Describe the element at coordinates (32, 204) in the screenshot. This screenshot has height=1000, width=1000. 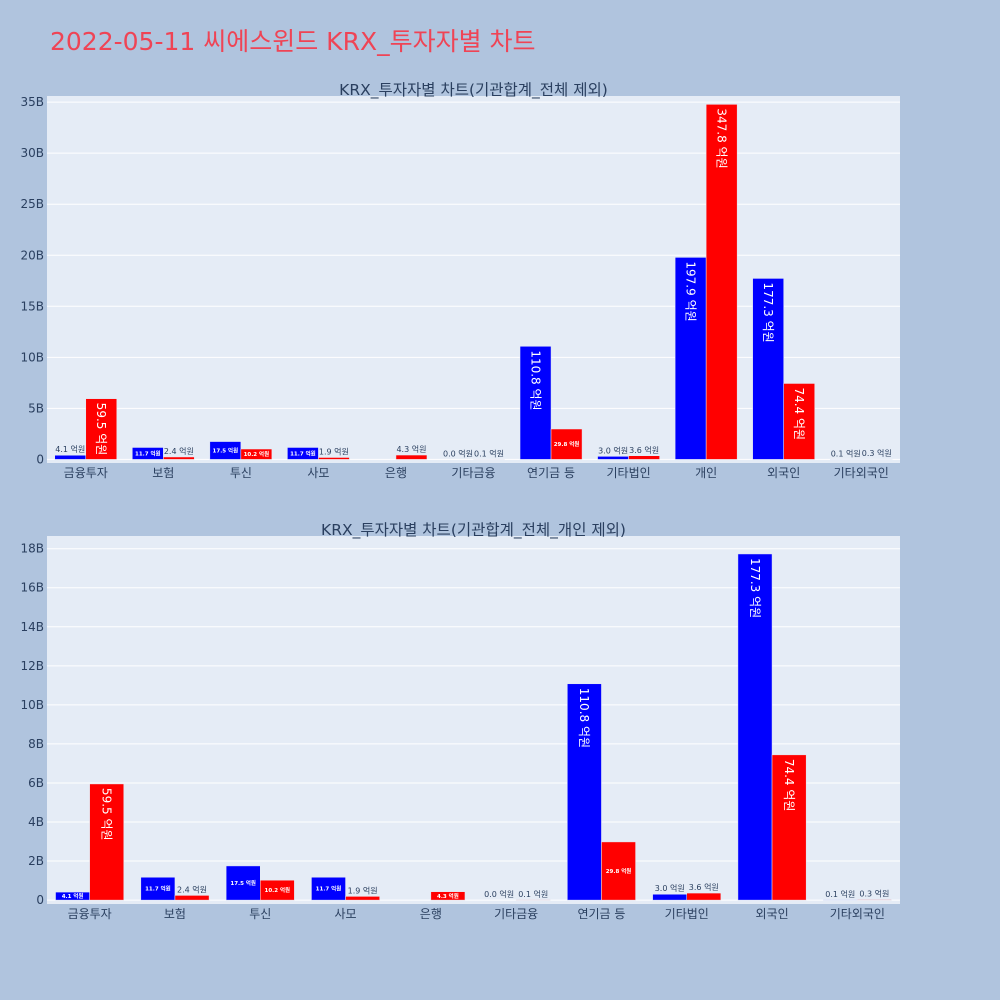
I see `y-tick-label: 25B` at that location.